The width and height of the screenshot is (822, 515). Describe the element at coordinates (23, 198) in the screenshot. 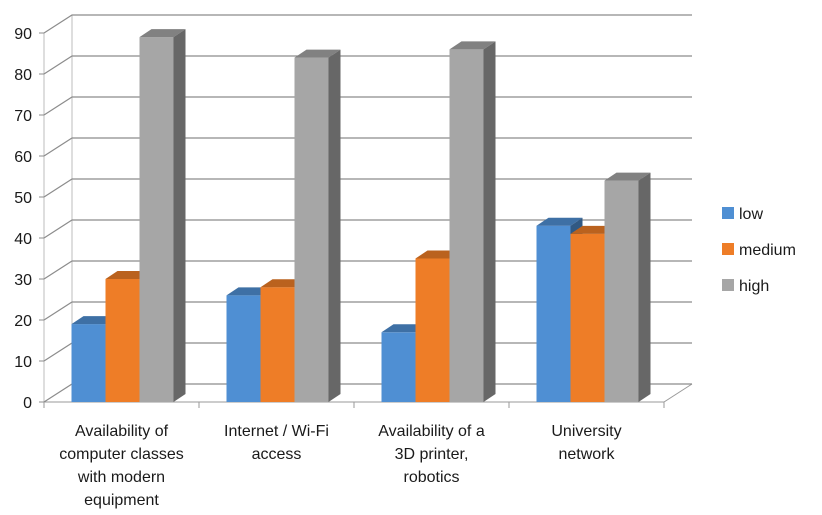

I see `y-tick-label: 50` at that location.